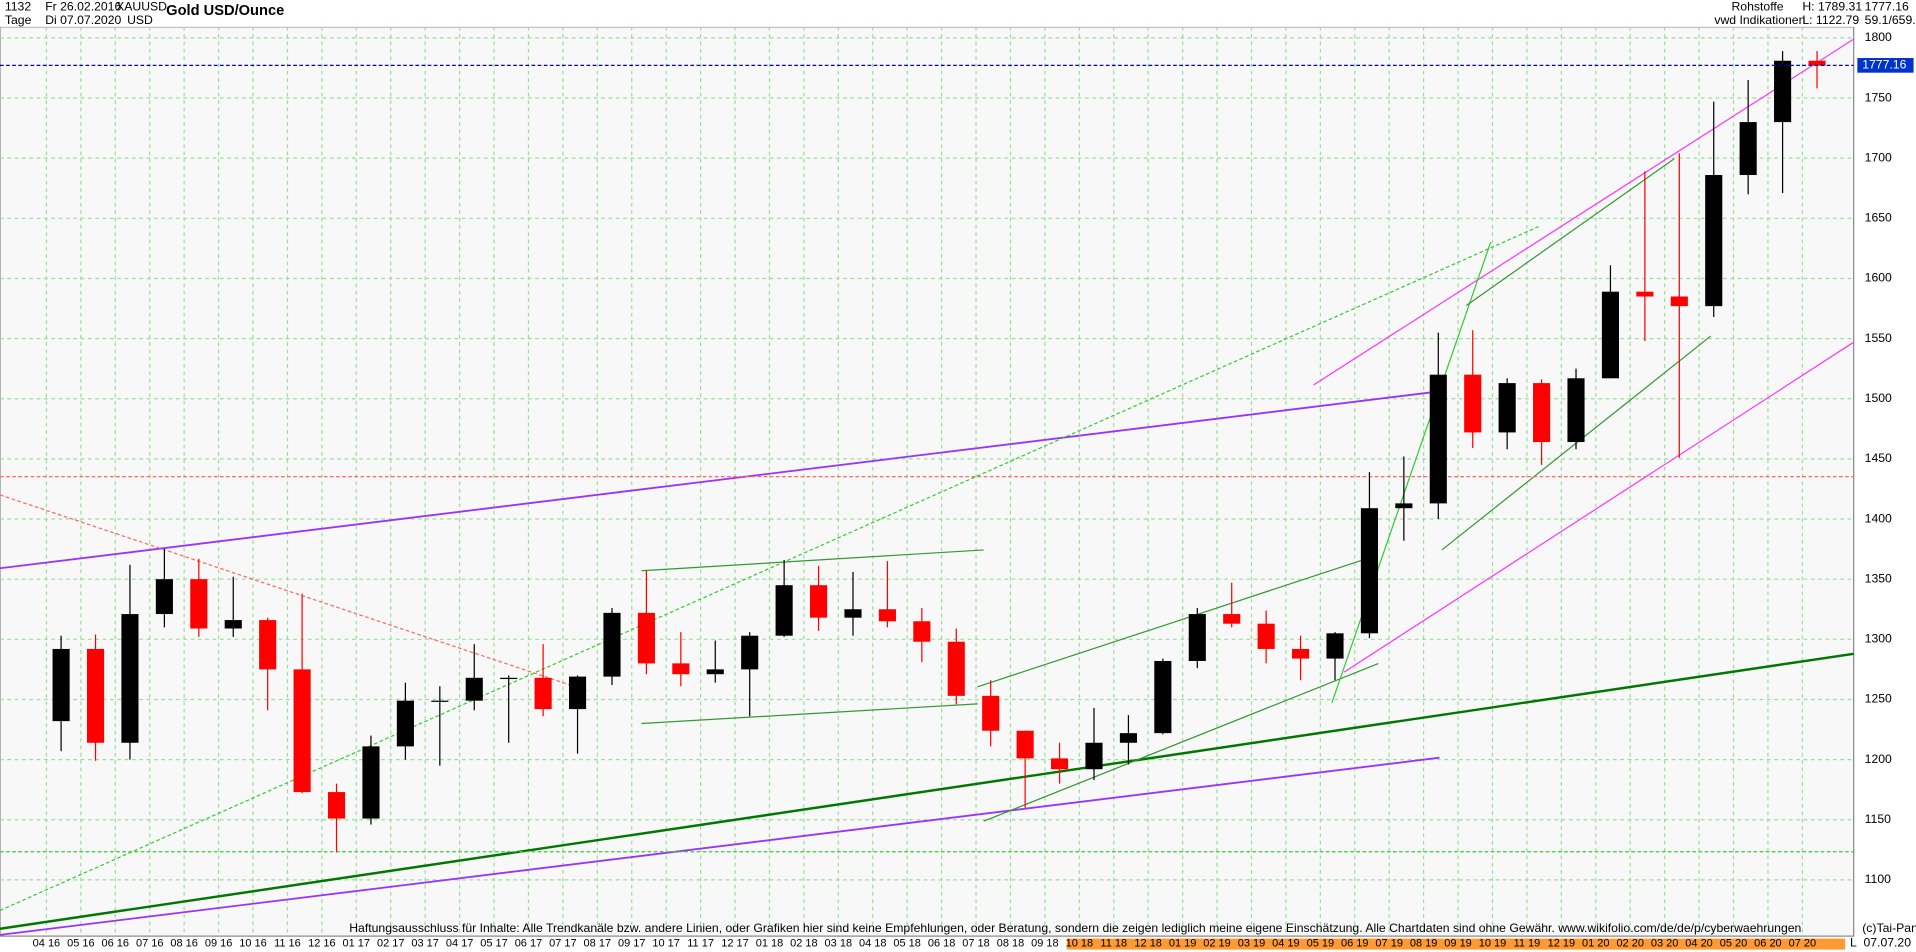 This screenshot has height=952, width=1916. Describe the element at coordinates (734, 943) in the screenshot. I see `x-tick-label: 12 17` at that location.